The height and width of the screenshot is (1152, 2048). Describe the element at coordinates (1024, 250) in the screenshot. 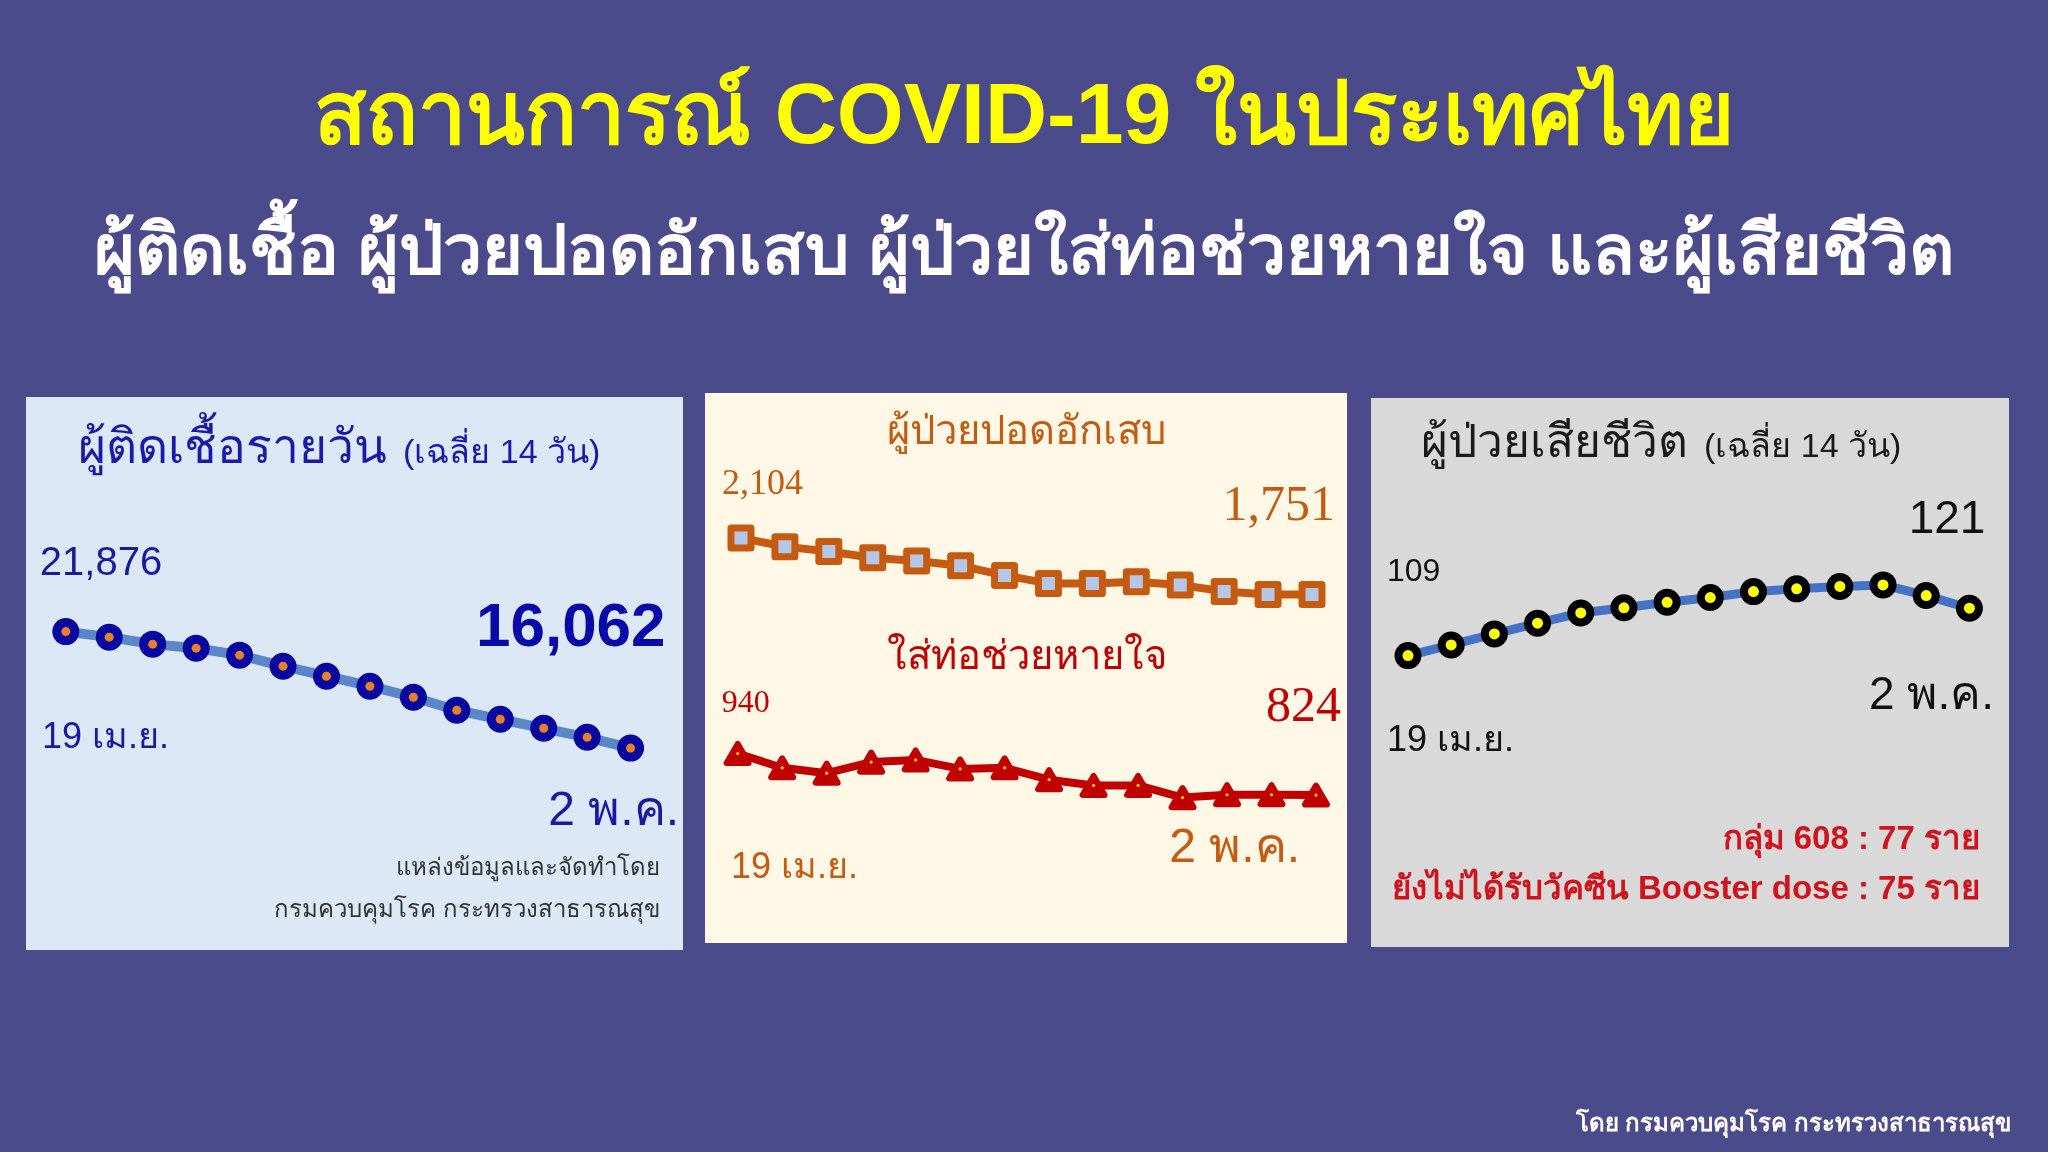

I see `subtitle: ผู้ติดเชื้อ ผู้ป่วยปอดอักเสบ ผู้ป่วยใส่ท่อช่วยหายใจ และผู้เสียชีวิต` at that location.